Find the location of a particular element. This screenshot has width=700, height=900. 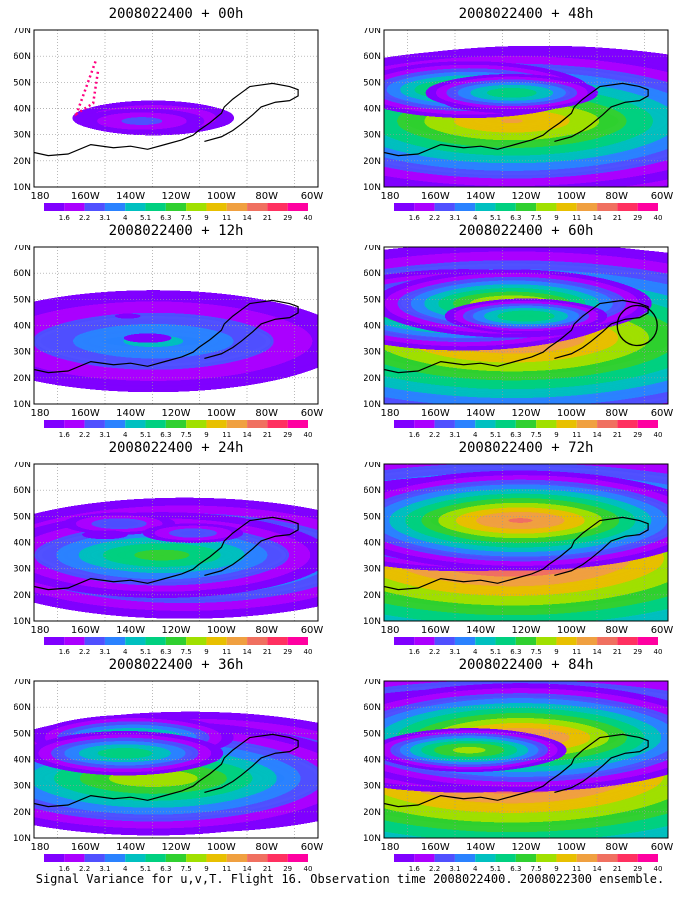

lat-label: 70N is located at coordinates (22, 683).